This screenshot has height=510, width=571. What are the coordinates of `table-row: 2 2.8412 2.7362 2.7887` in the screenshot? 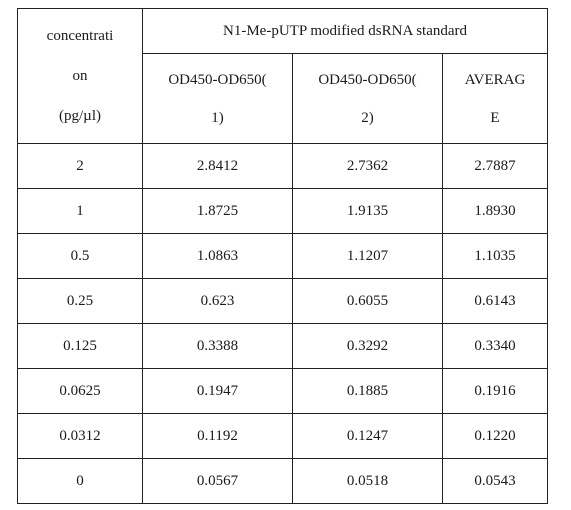 It's located at (283, 166).